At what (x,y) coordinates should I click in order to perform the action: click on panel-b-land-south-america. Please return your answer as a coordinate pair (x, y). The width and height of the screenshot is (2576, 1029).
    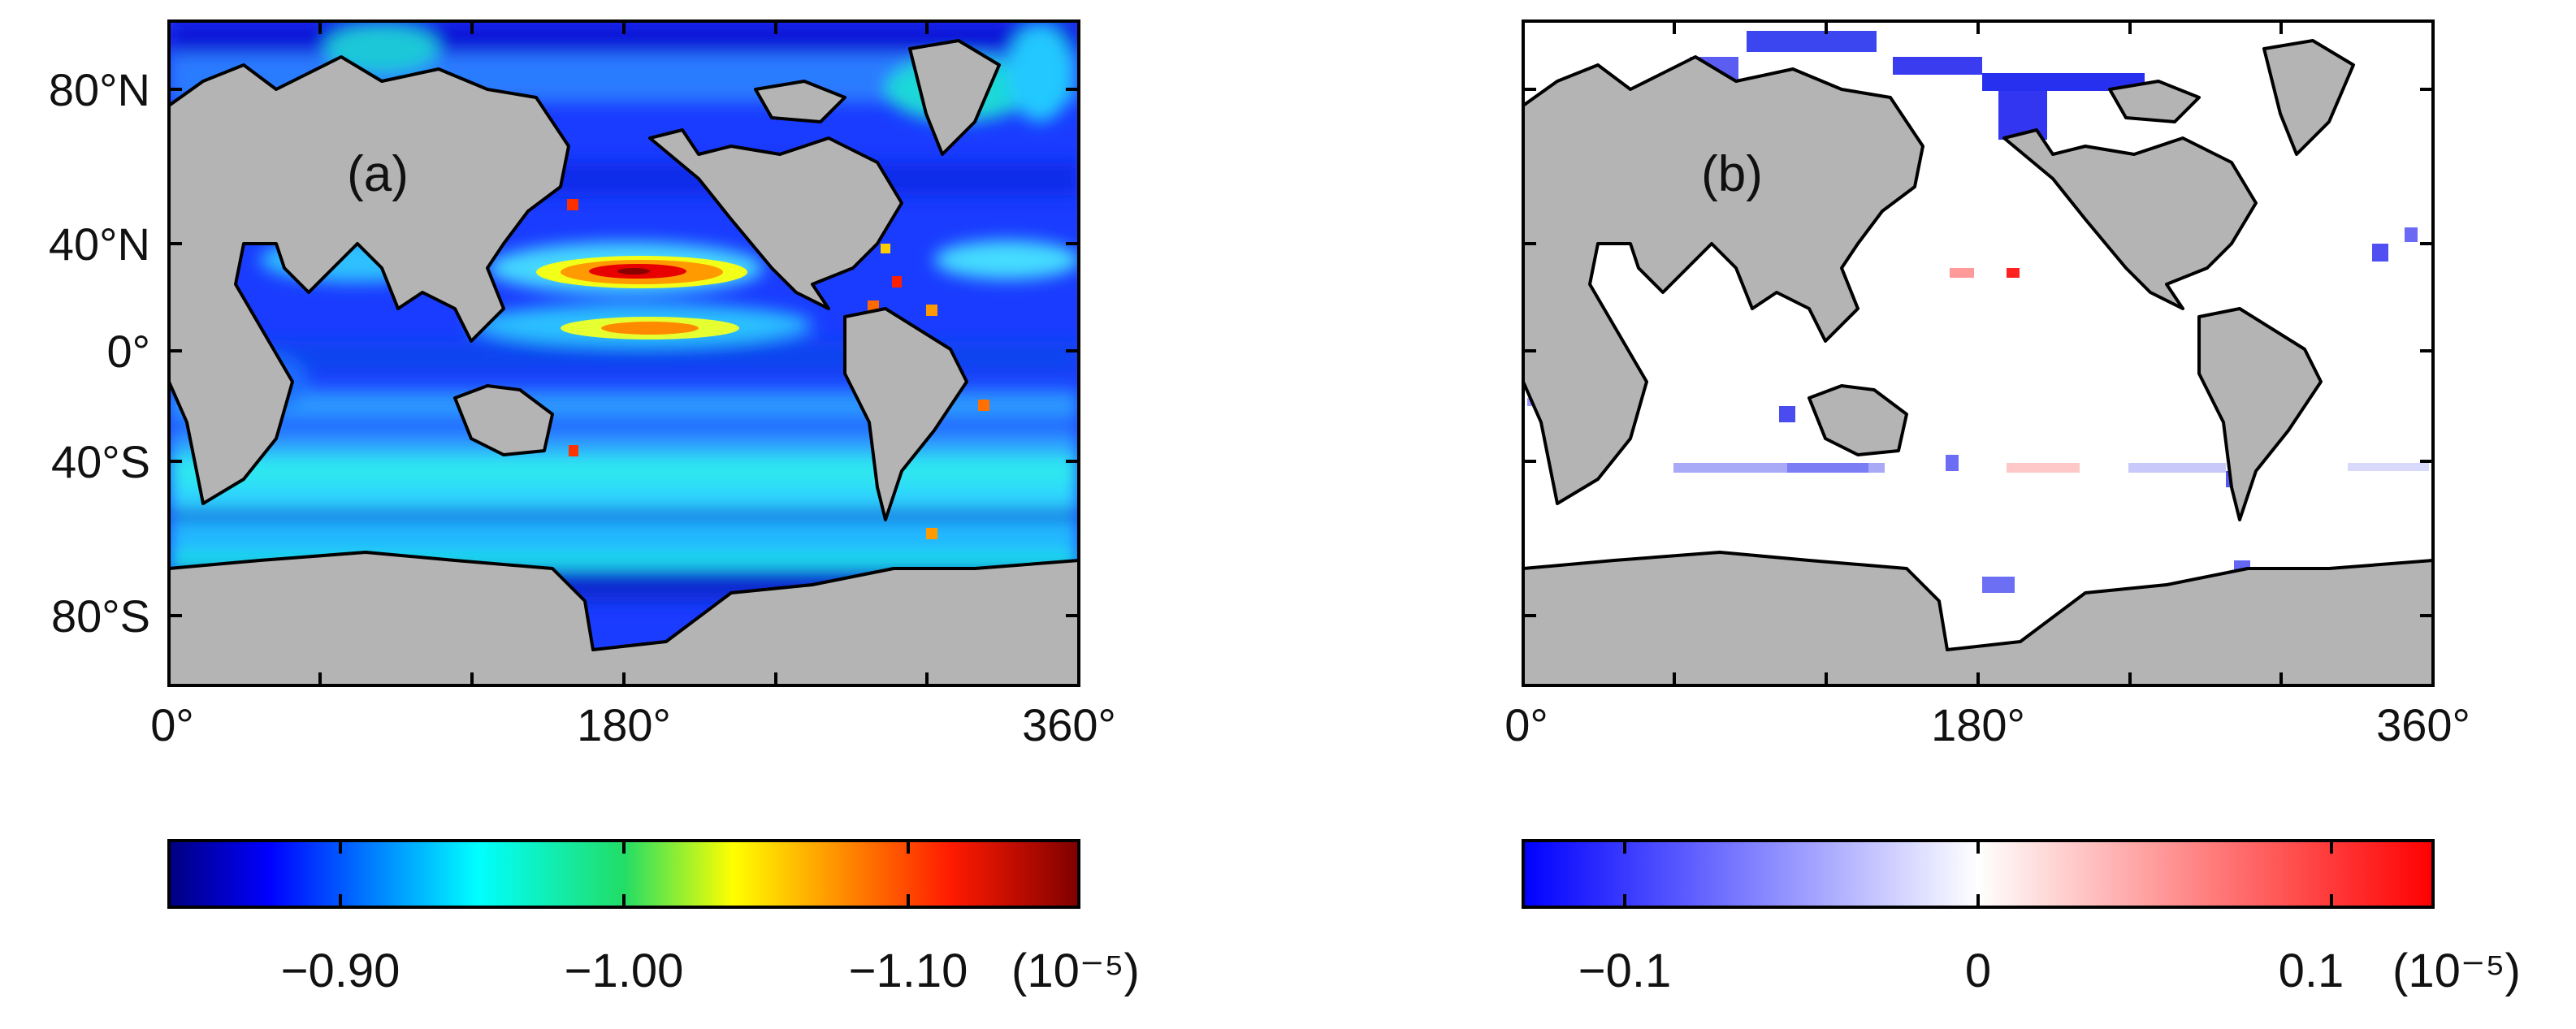
    Looking at the image, I should click on (2260, 414).